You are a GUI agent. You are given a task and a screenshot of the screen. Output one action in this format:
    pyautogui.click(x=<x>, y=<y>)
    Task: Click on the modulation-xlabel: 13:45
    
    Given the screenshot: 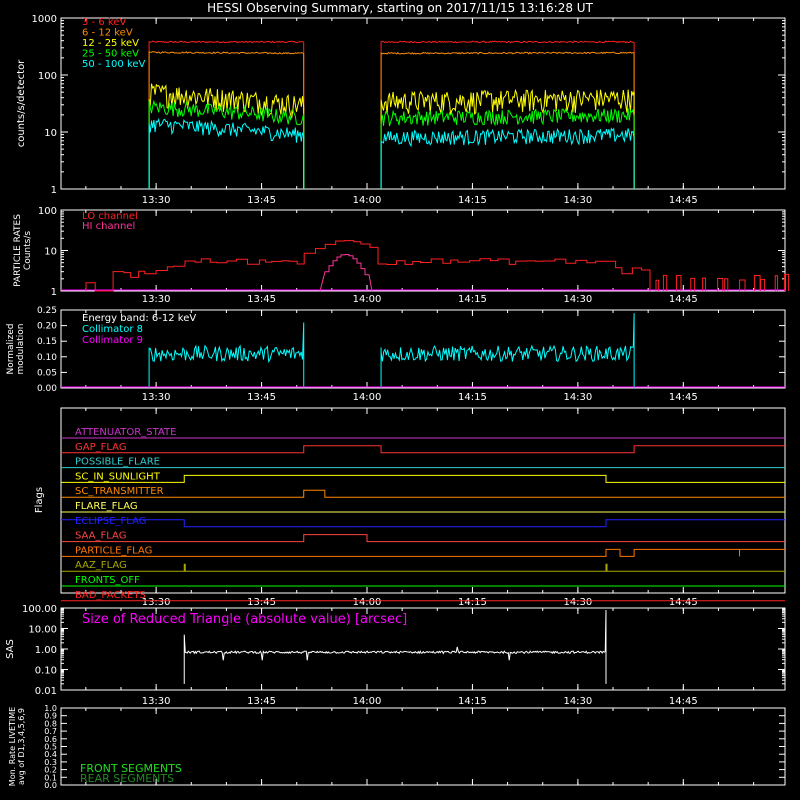 What is the action you would take?
    pyautogui.click(x=261, y=397)
    